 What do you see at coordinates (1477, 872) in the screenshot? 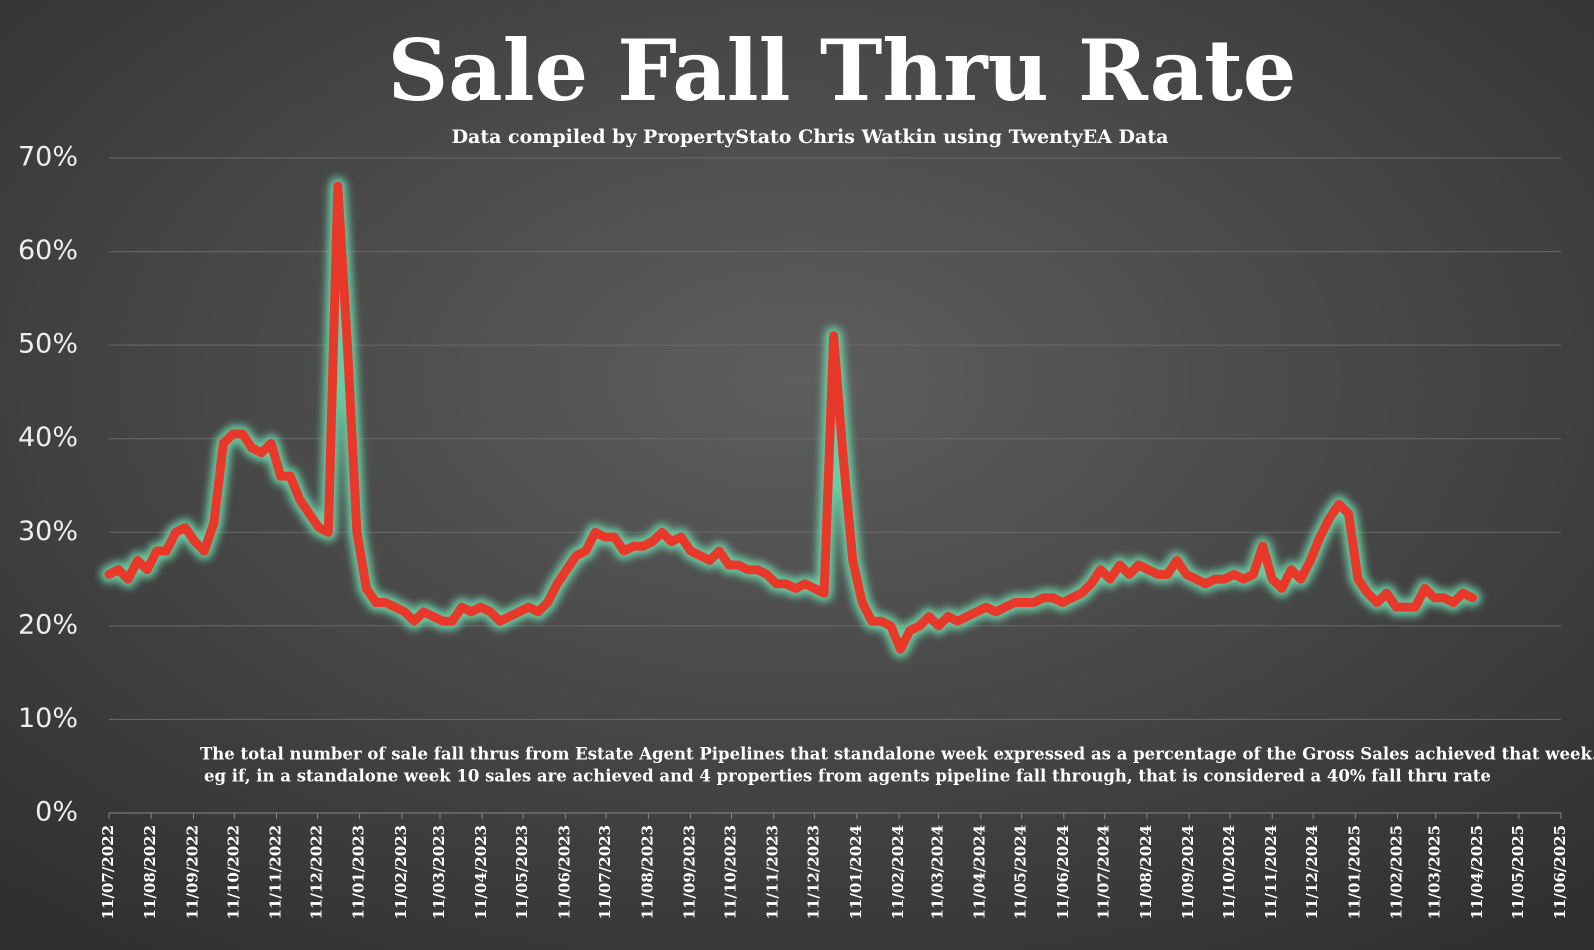
I see `x-tick-label: 11/04/2025` at bounding box center [1477, 872].